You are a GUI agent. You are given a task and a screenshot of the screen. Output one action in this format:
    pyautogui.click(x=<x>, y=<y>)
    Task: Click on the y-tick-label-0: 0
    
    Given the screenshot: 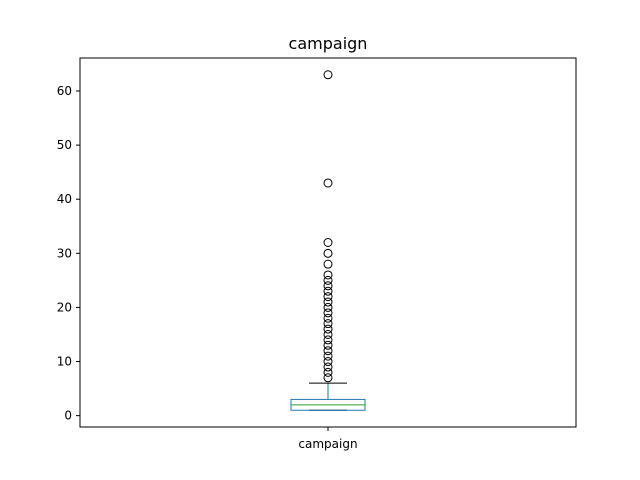 What is the action you would take?
    pyautogui.click(x=68, y=416)
    